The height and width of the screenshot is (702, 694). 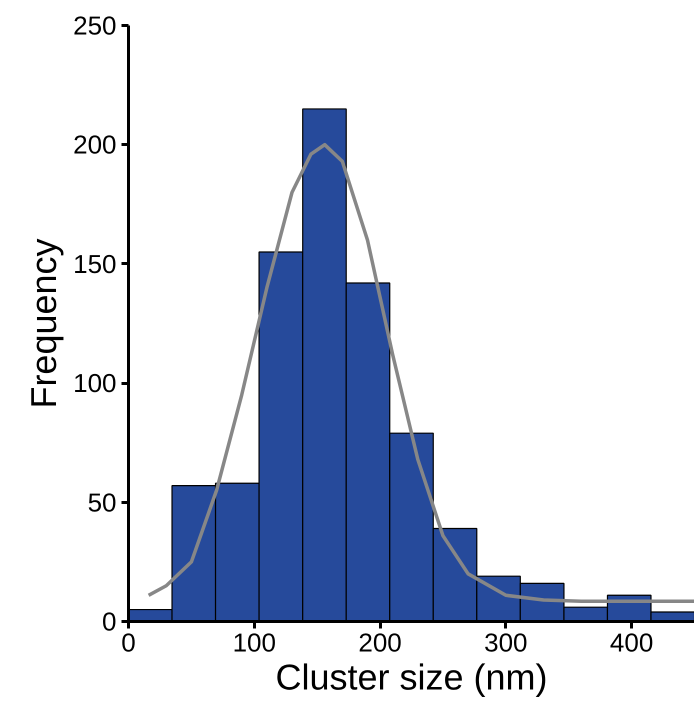 What do you see at coordinates (411, 677) in the screenshot?
I see `x-axis-title: Cluster size (nm)` at bounding box center [411, 677].